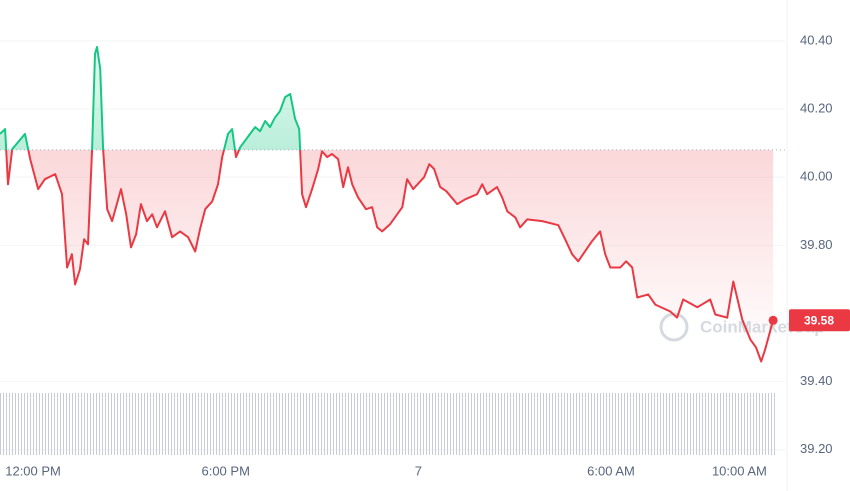 The height and width of the screenshot is (491, 850). What do you see at coordinates (674, 327) in the screenshot?
I see `watermark-logo` at bounding box center [674, 327].